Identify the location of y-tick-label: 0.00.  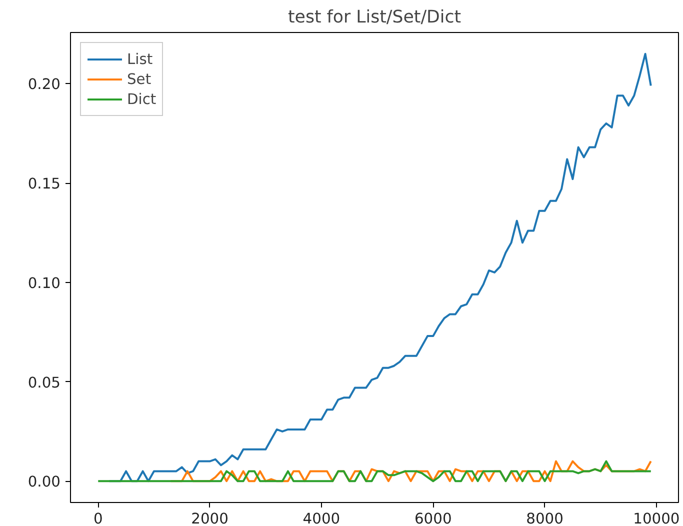
(44, 482).